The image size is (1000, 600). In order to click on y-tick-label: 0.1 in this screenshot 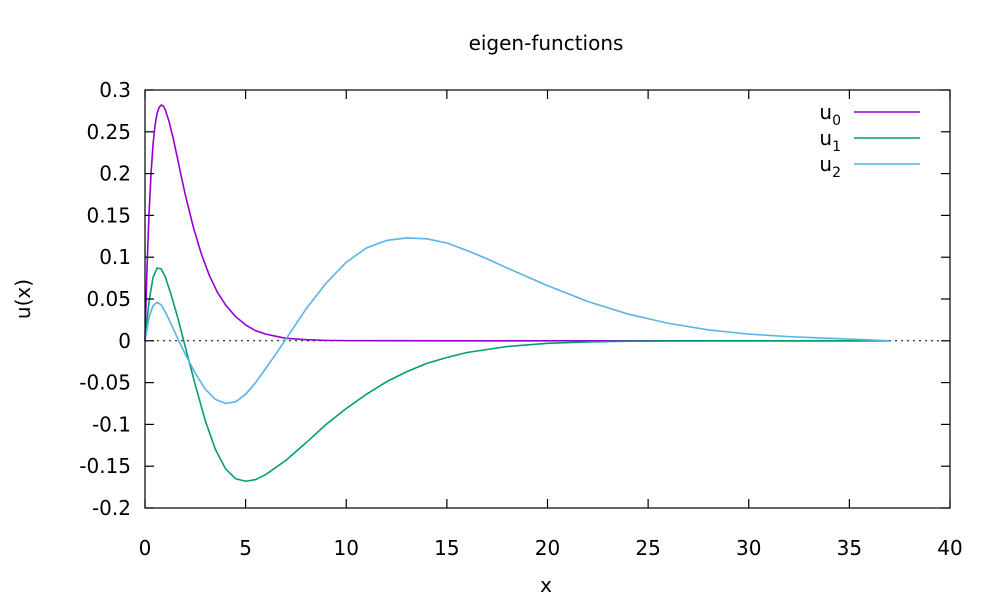, I will do `click(115, 257)`.